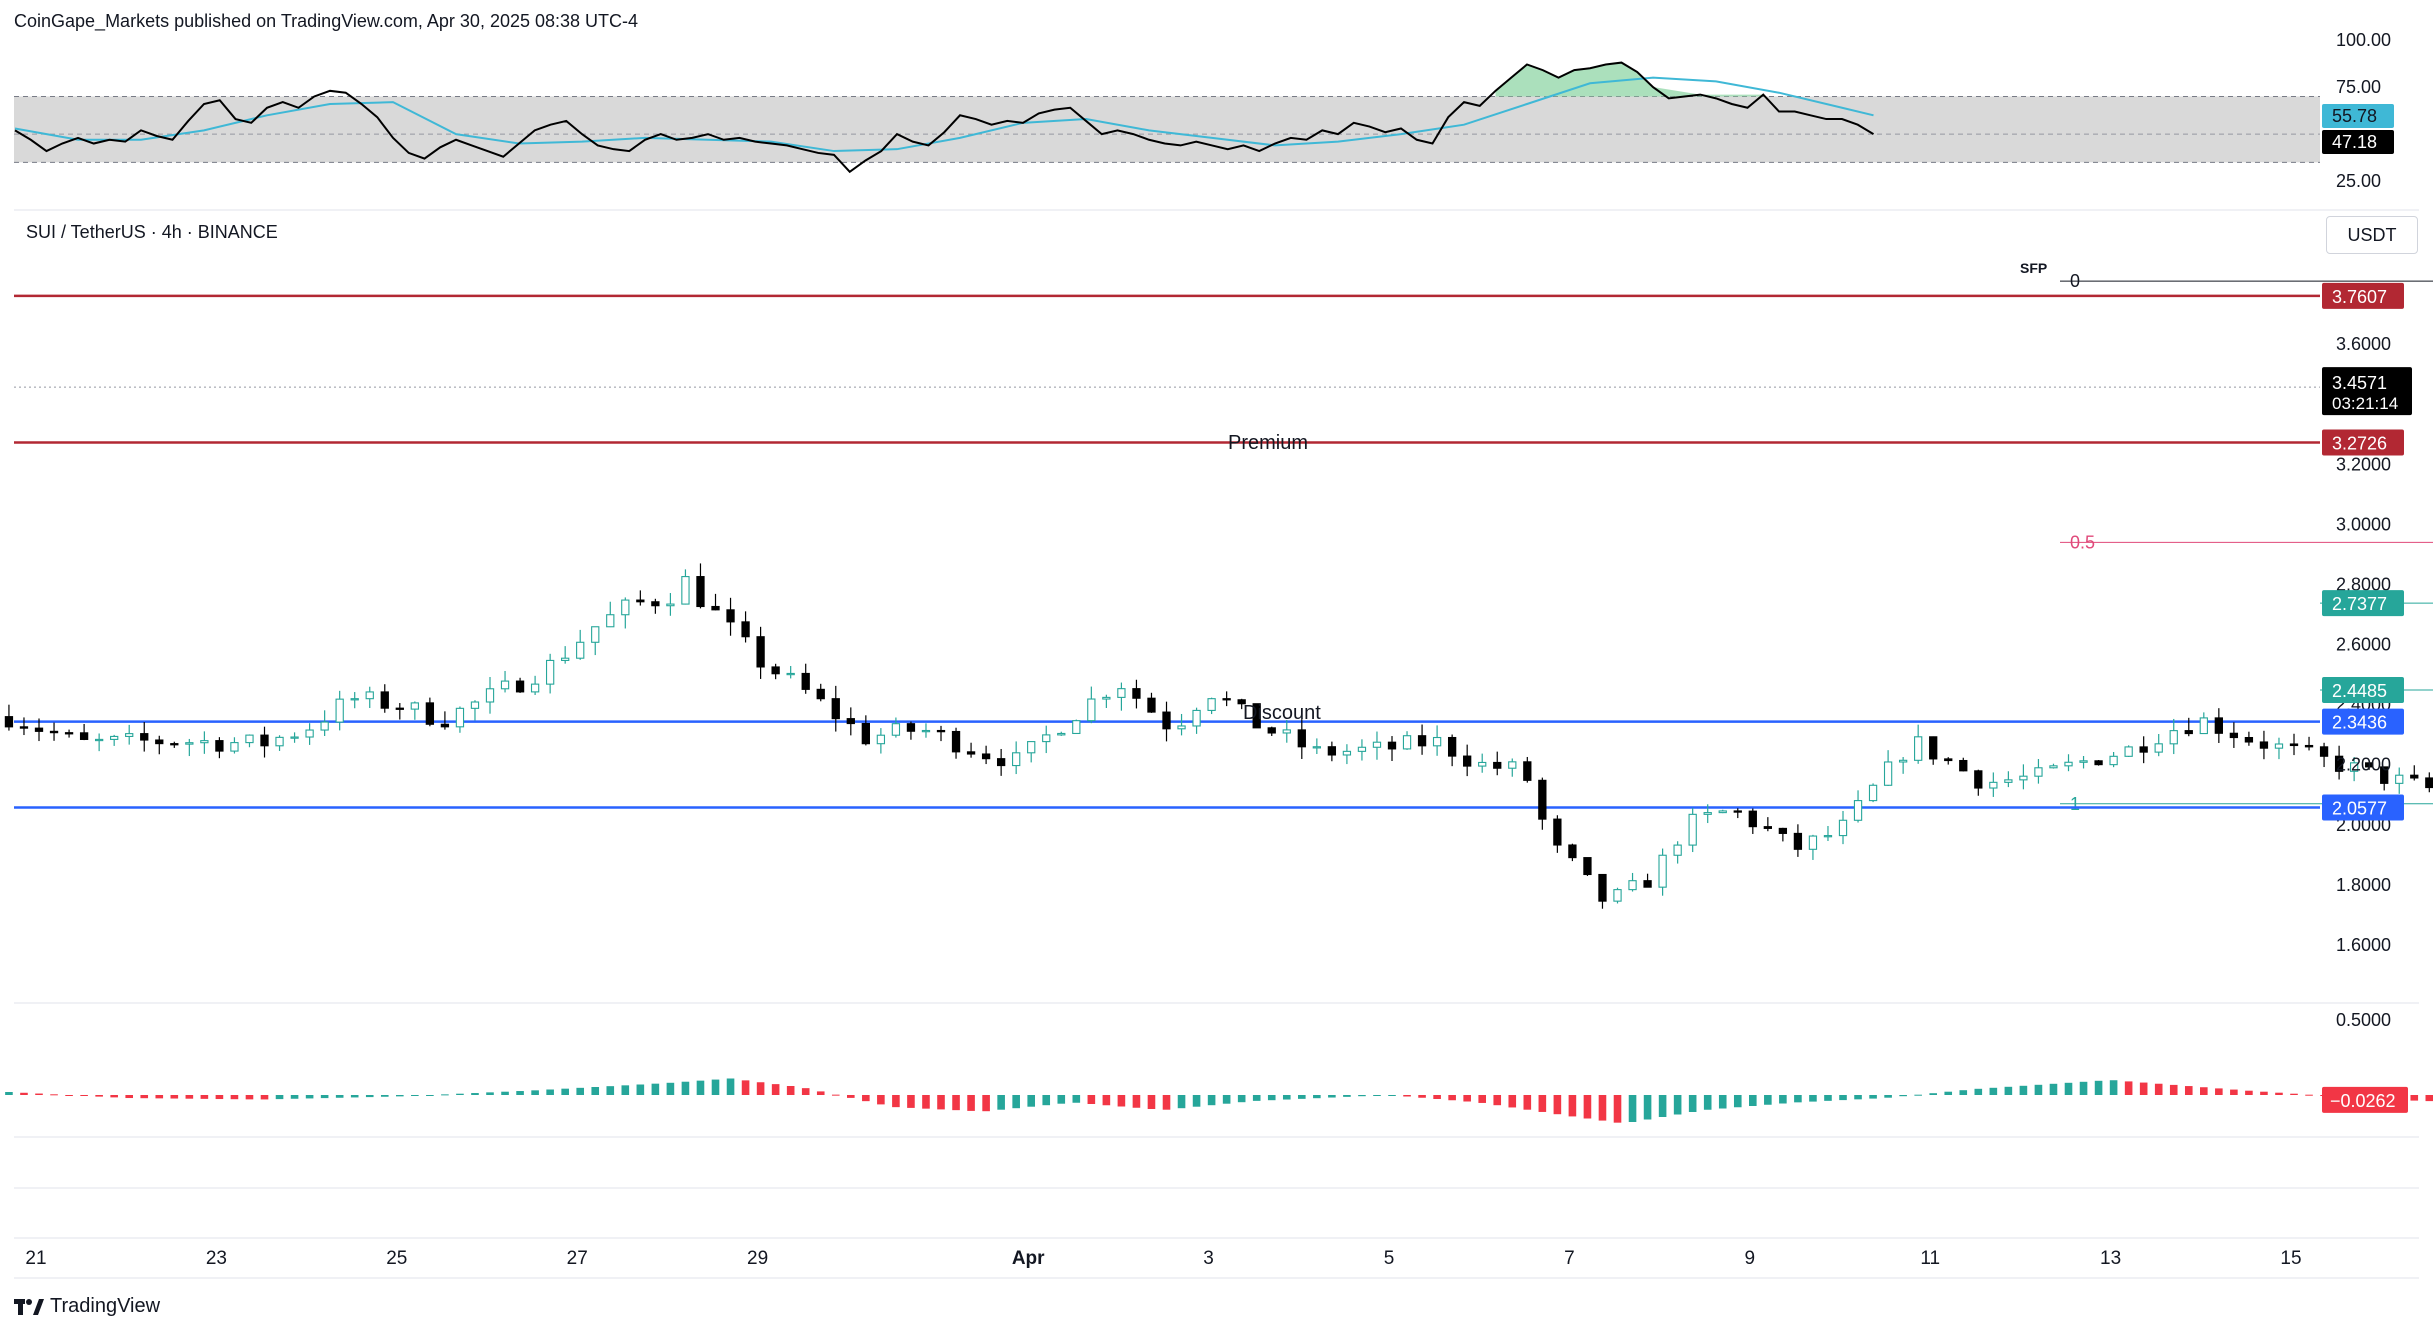  Describe the element at coordinates (1389, 1258) in the screenshot. I see `time-axis-tick: 5` at that location.